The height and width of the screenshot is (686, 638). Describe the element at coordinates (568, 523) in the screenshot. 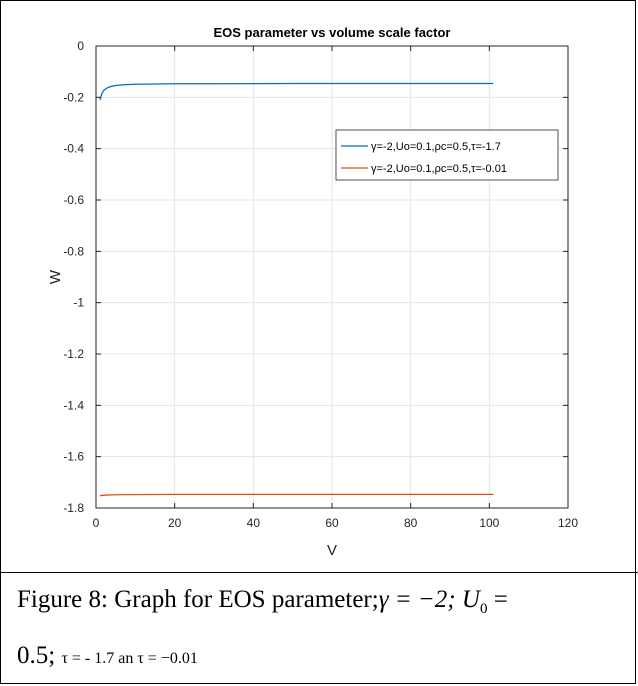

I see `x-tick-label: 120` at that location.